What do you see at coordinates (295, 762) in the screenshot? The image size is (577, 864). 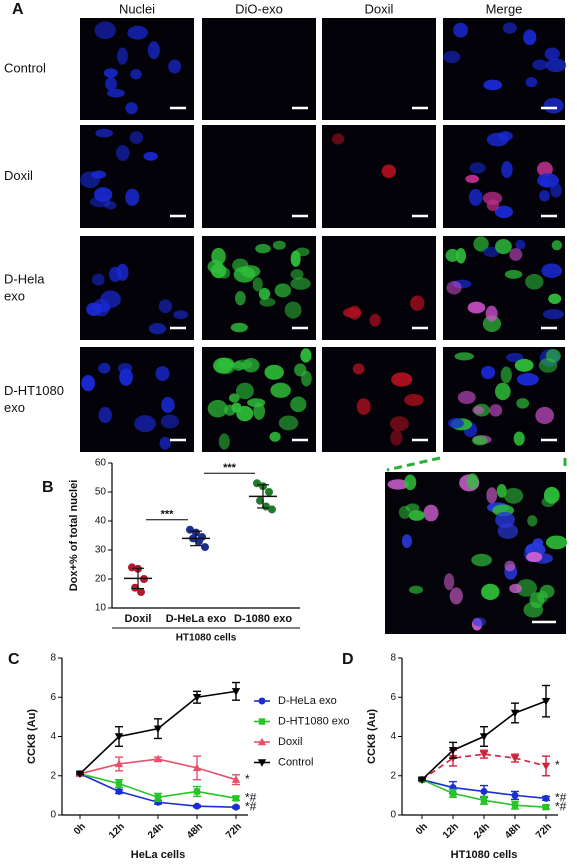 I see `legend-label: Control` at bounding box center [295, 762].